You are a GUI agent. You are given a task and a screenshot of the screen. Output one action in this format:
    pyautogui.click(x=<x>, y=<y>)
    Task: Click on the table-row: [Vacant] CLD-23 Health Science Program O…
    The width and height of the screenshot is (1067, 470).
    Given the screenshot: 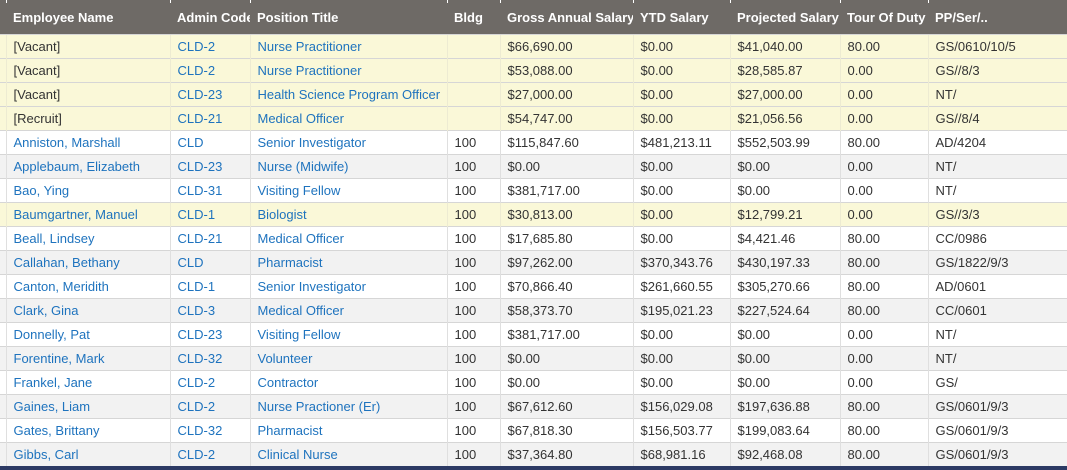 What is the action you would take?
    pyautogui.click(x=533, y=93)
    